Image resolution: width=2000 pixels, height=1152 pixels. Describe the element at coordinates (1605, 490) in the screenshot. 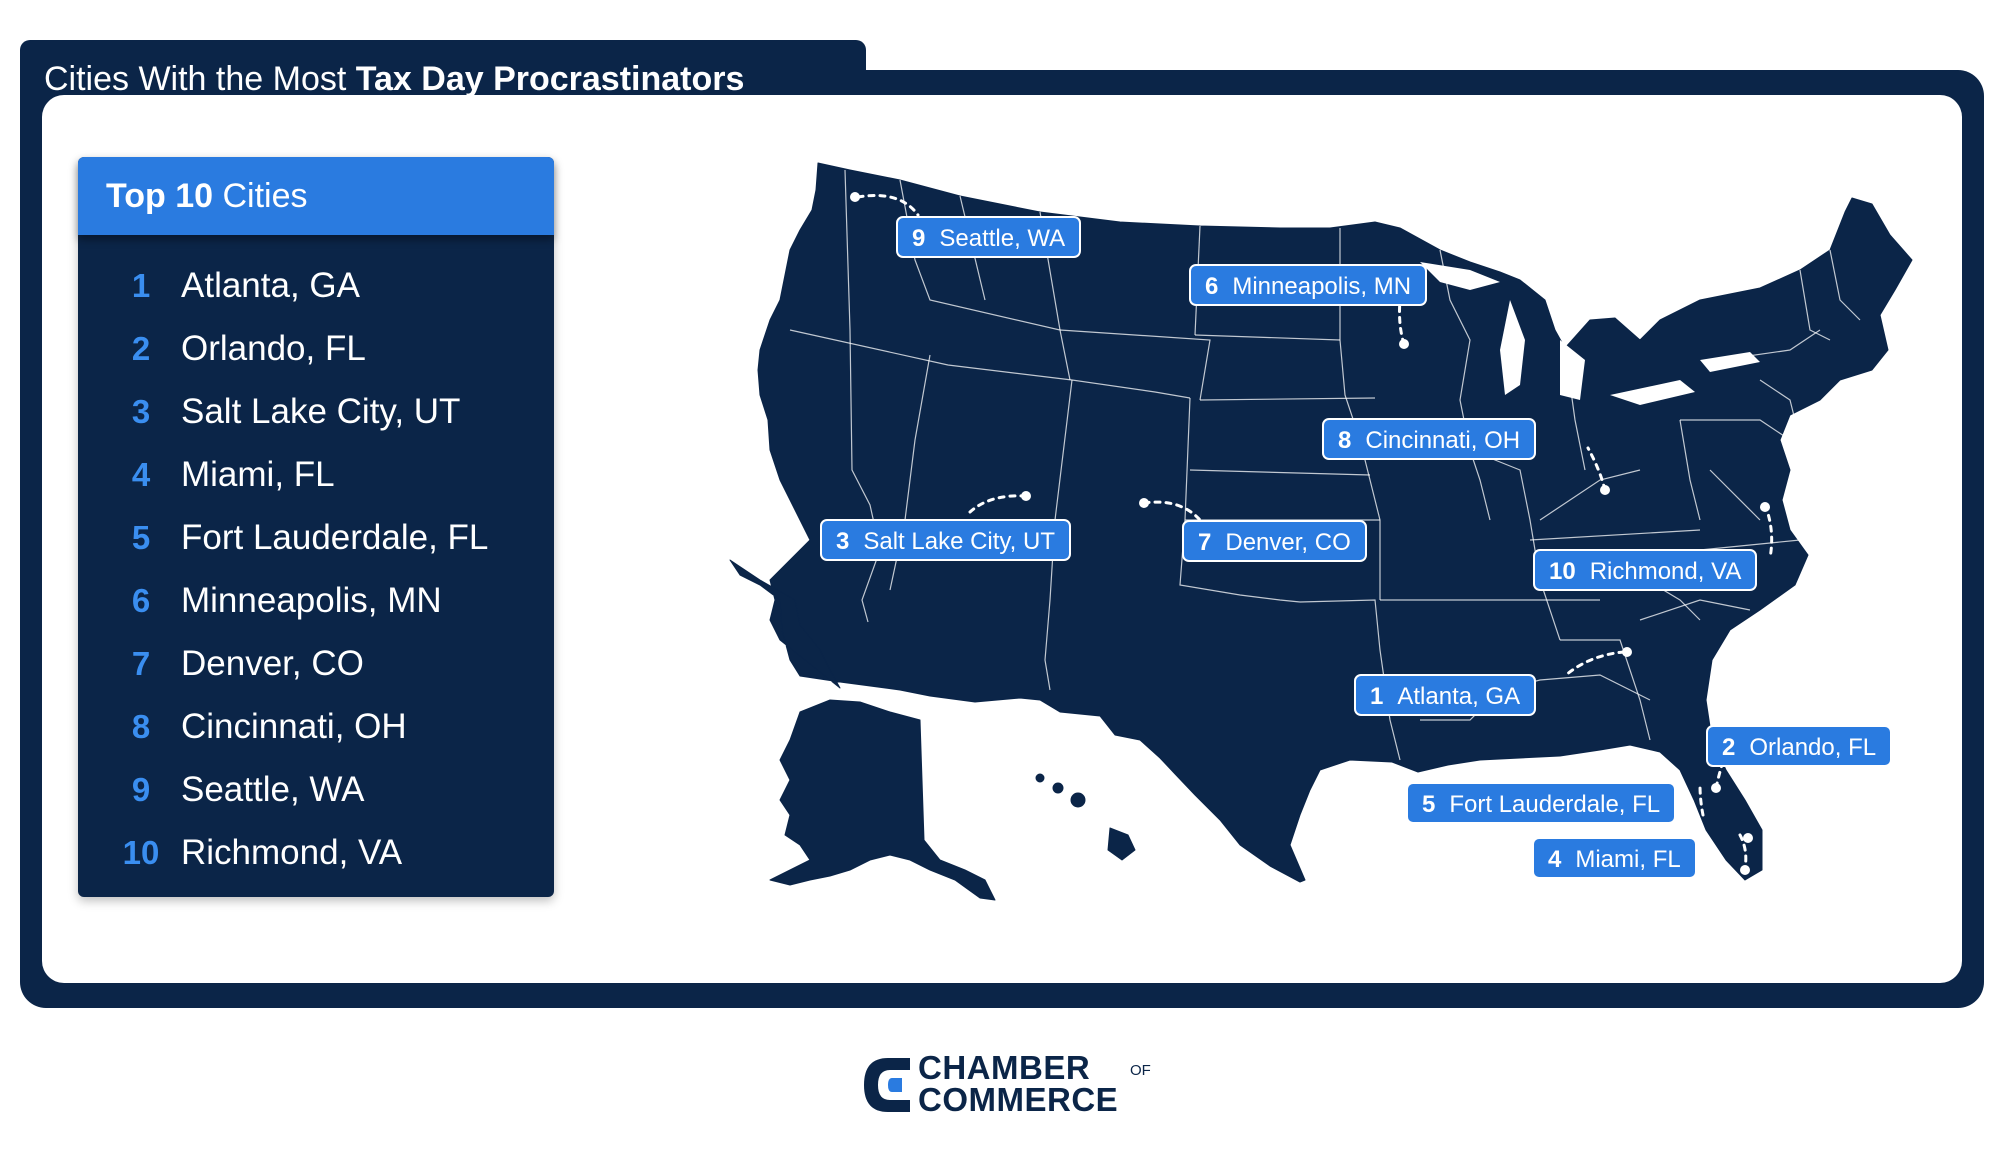

I see `dot-cincinnati` at that location.